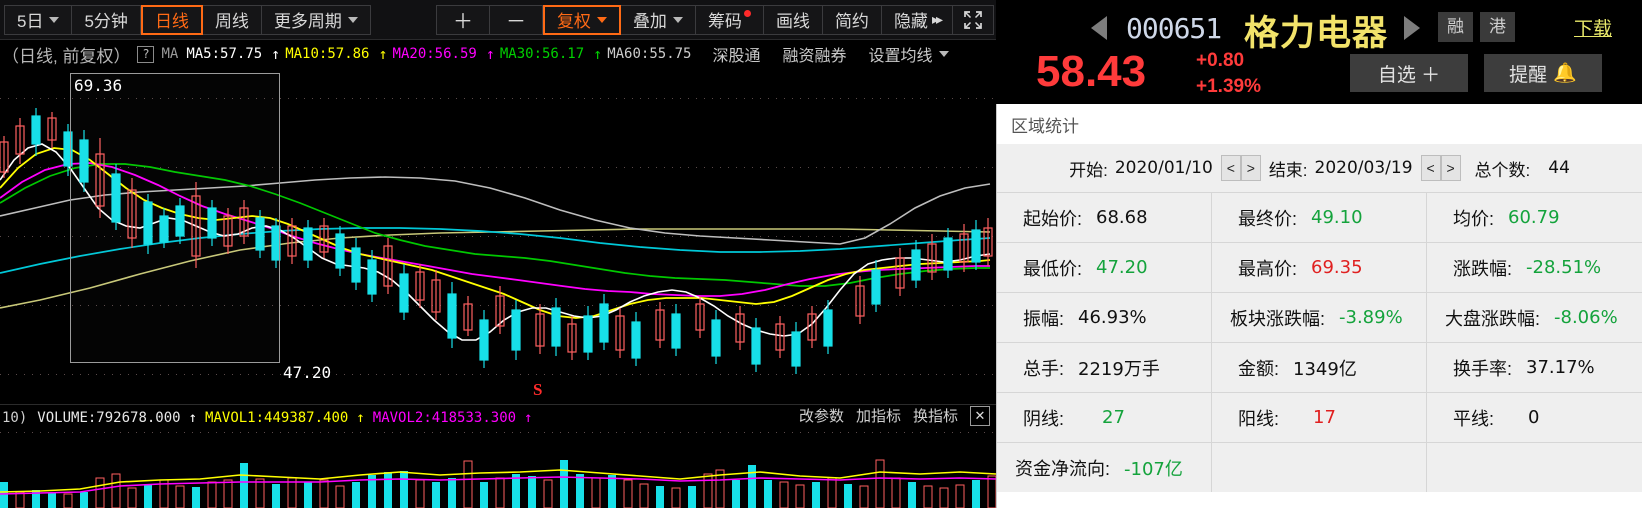  I want to click on stat-cell: 总手: 2219万手, so click(1104, 367).